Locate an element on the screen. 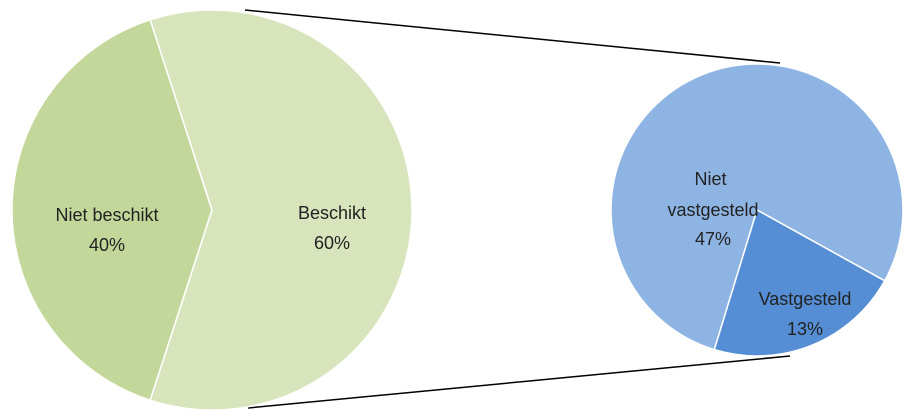 Image resolution: width=904 pixels, height=414 pixels. slice-value-label: 13% is located at coordinates (805, 329).